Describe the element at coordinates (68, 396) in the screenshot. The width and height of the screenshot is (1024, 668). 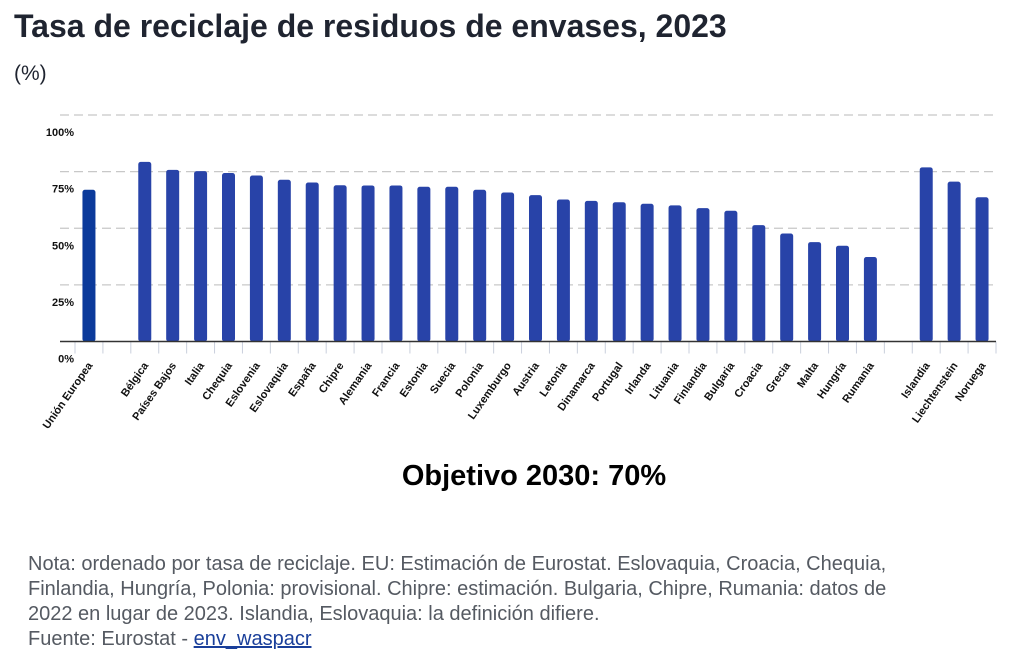
I see `x-tick-label: Unión Europea` at that location.